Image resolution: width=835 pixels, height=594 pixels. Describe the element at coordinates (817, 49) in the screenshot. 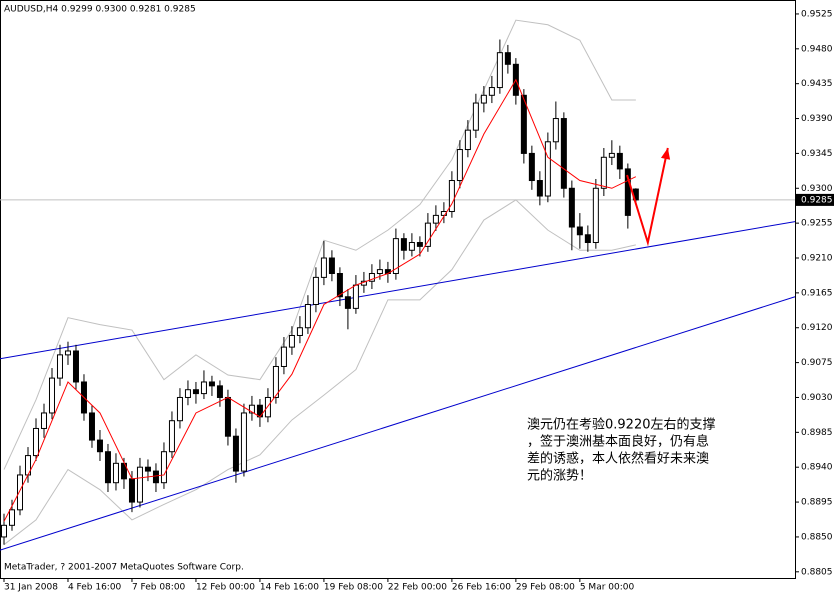

I see `y-tick-label: 0.9480` at that location.